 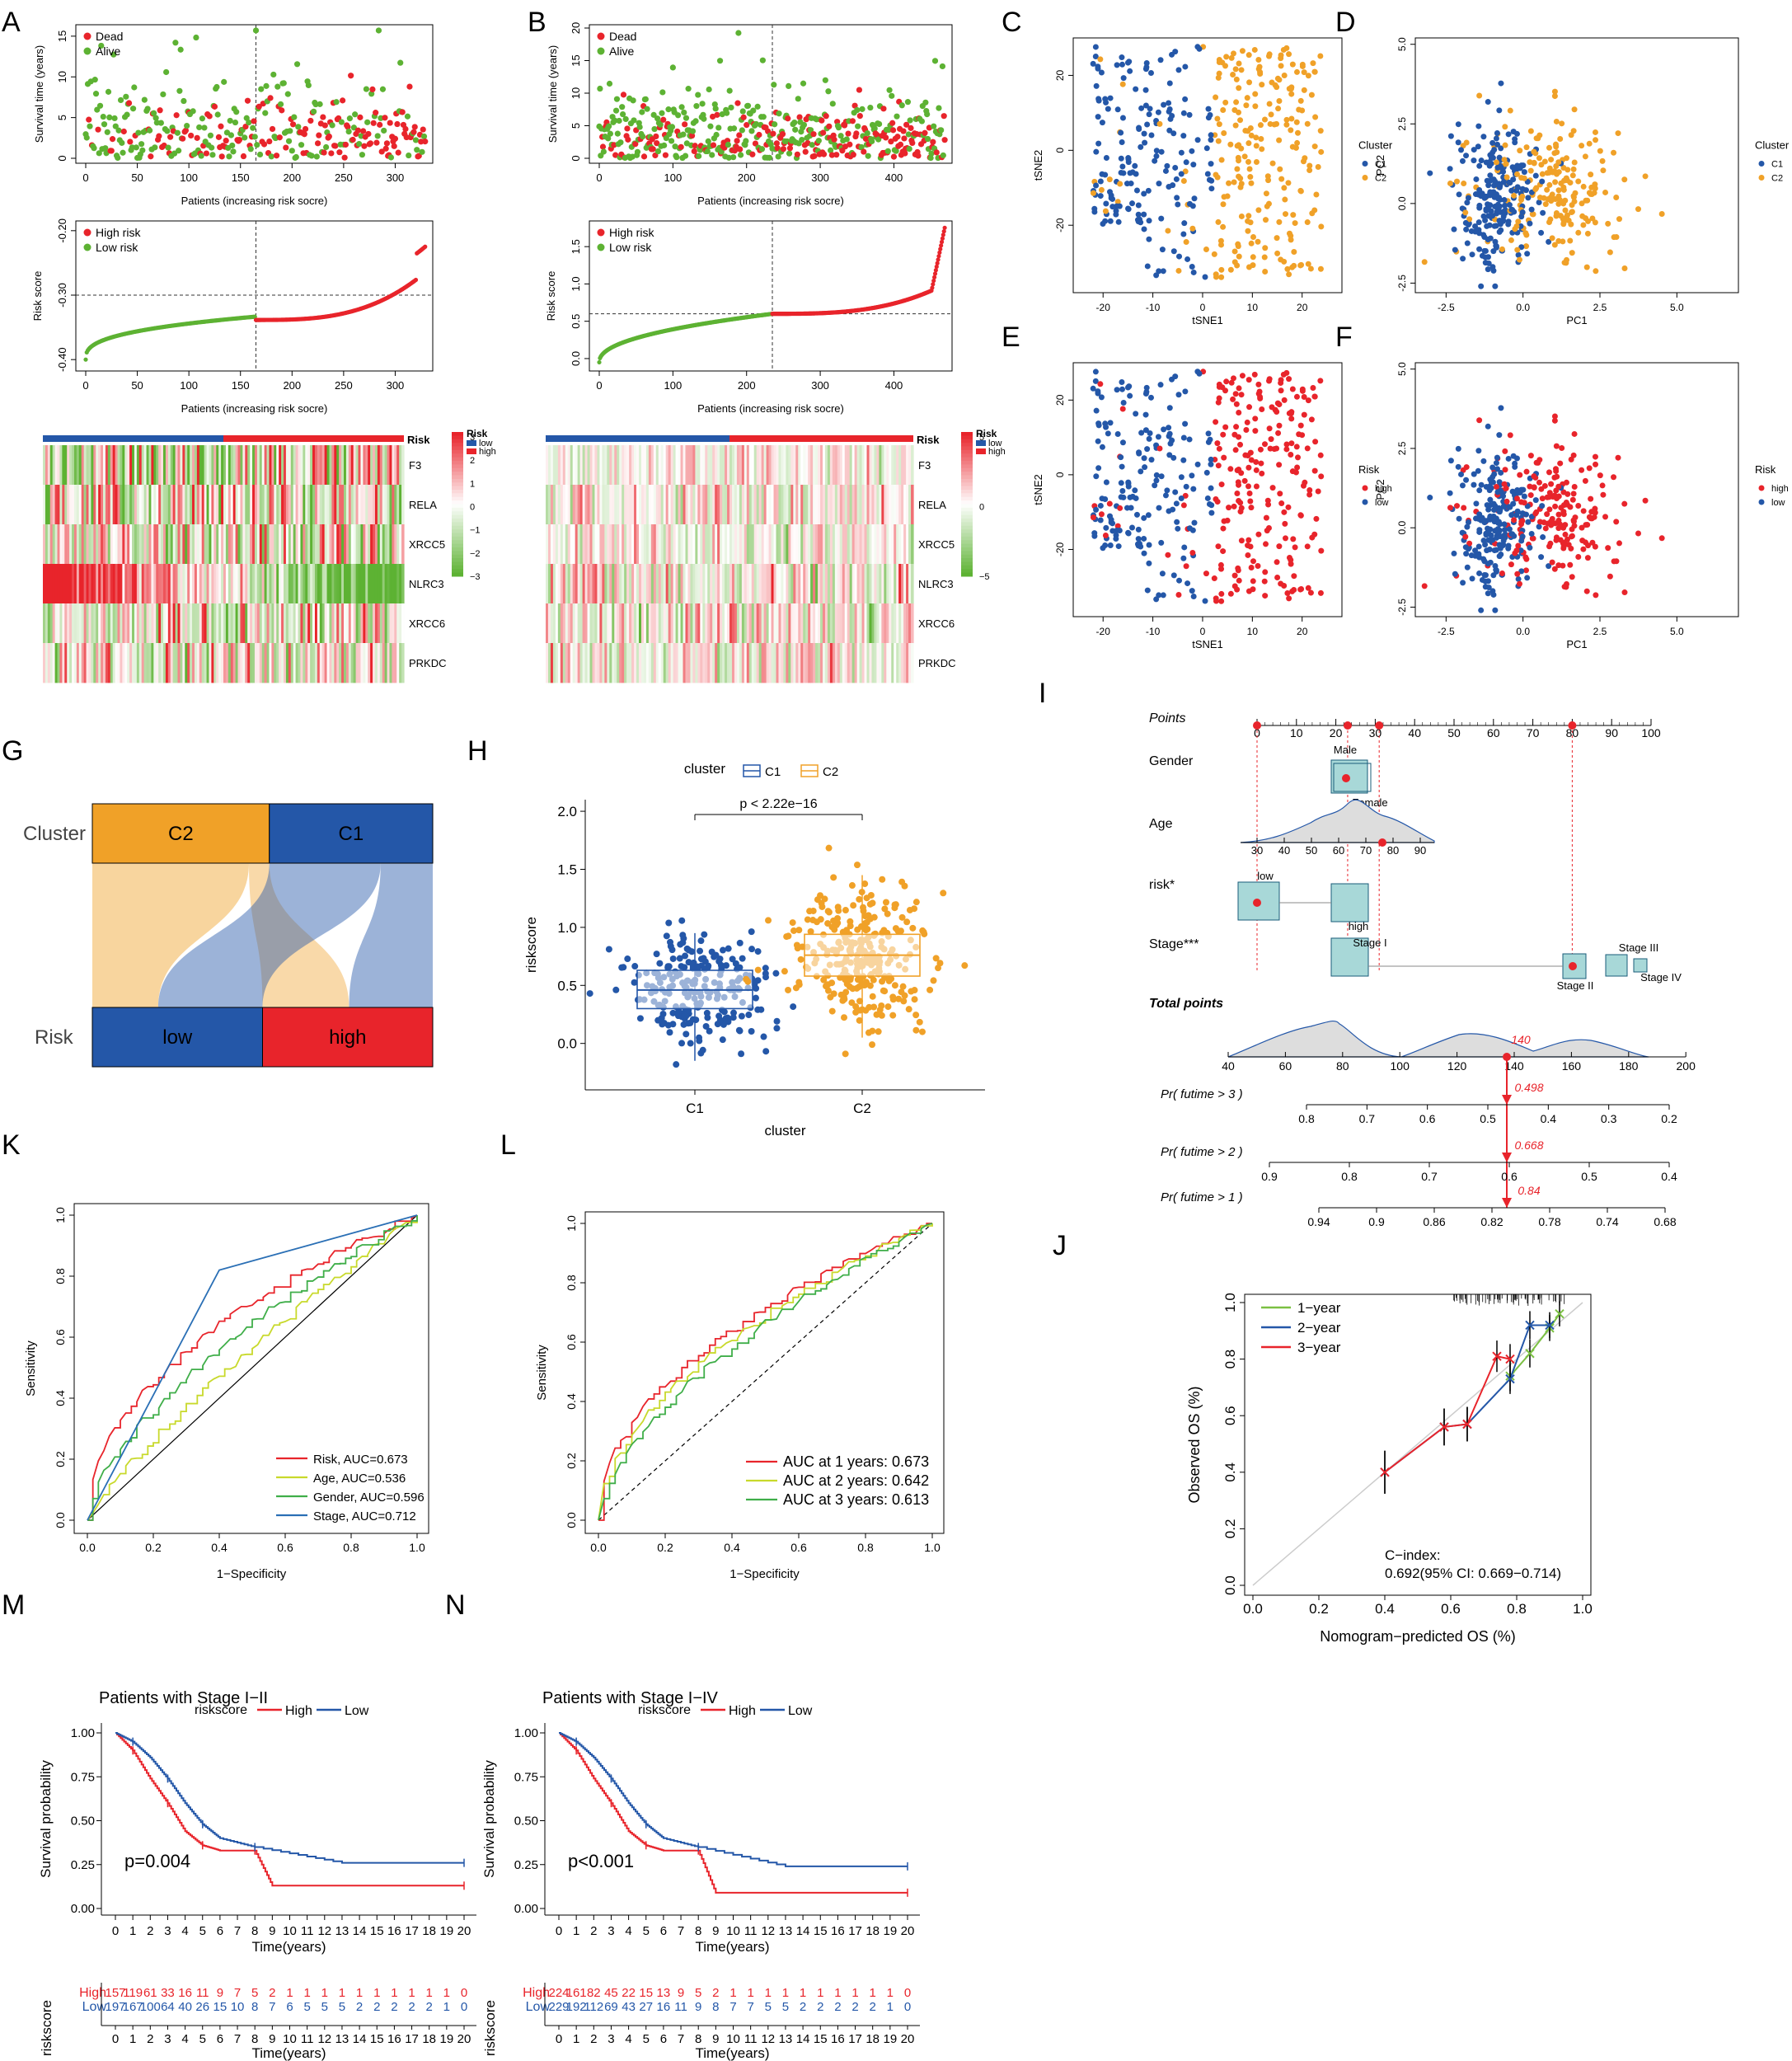 I want to click on legend-dot, so click(x=601, y=36).